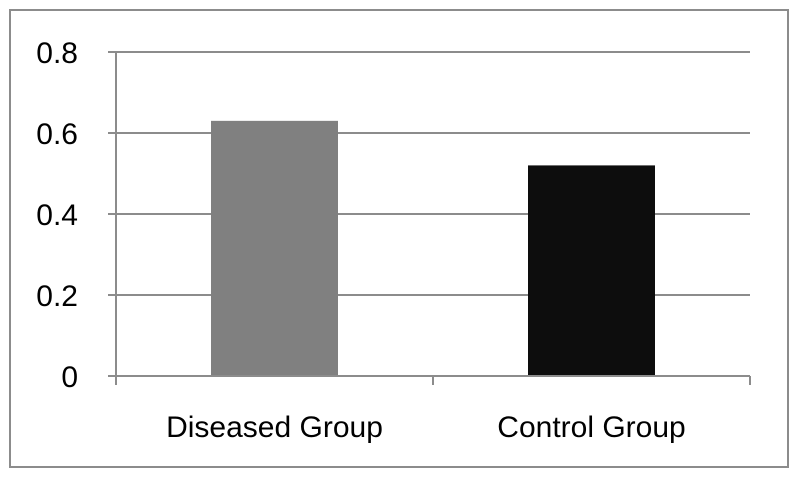 The width and height of the screenshot is (800, 481). What do you see at coordinates (591, 427) in the screenshot?
I see `x-tick-label-1: Control Group` at bounding box center [591, 427].